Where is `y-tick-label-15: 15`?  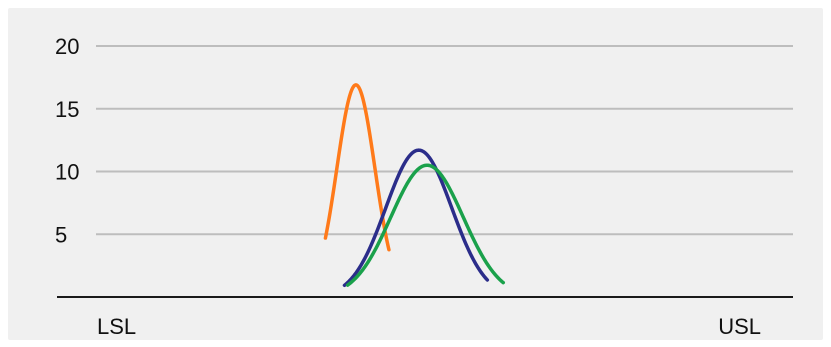
y-tick-label-15: 15 is located at coordinates (67, 109).